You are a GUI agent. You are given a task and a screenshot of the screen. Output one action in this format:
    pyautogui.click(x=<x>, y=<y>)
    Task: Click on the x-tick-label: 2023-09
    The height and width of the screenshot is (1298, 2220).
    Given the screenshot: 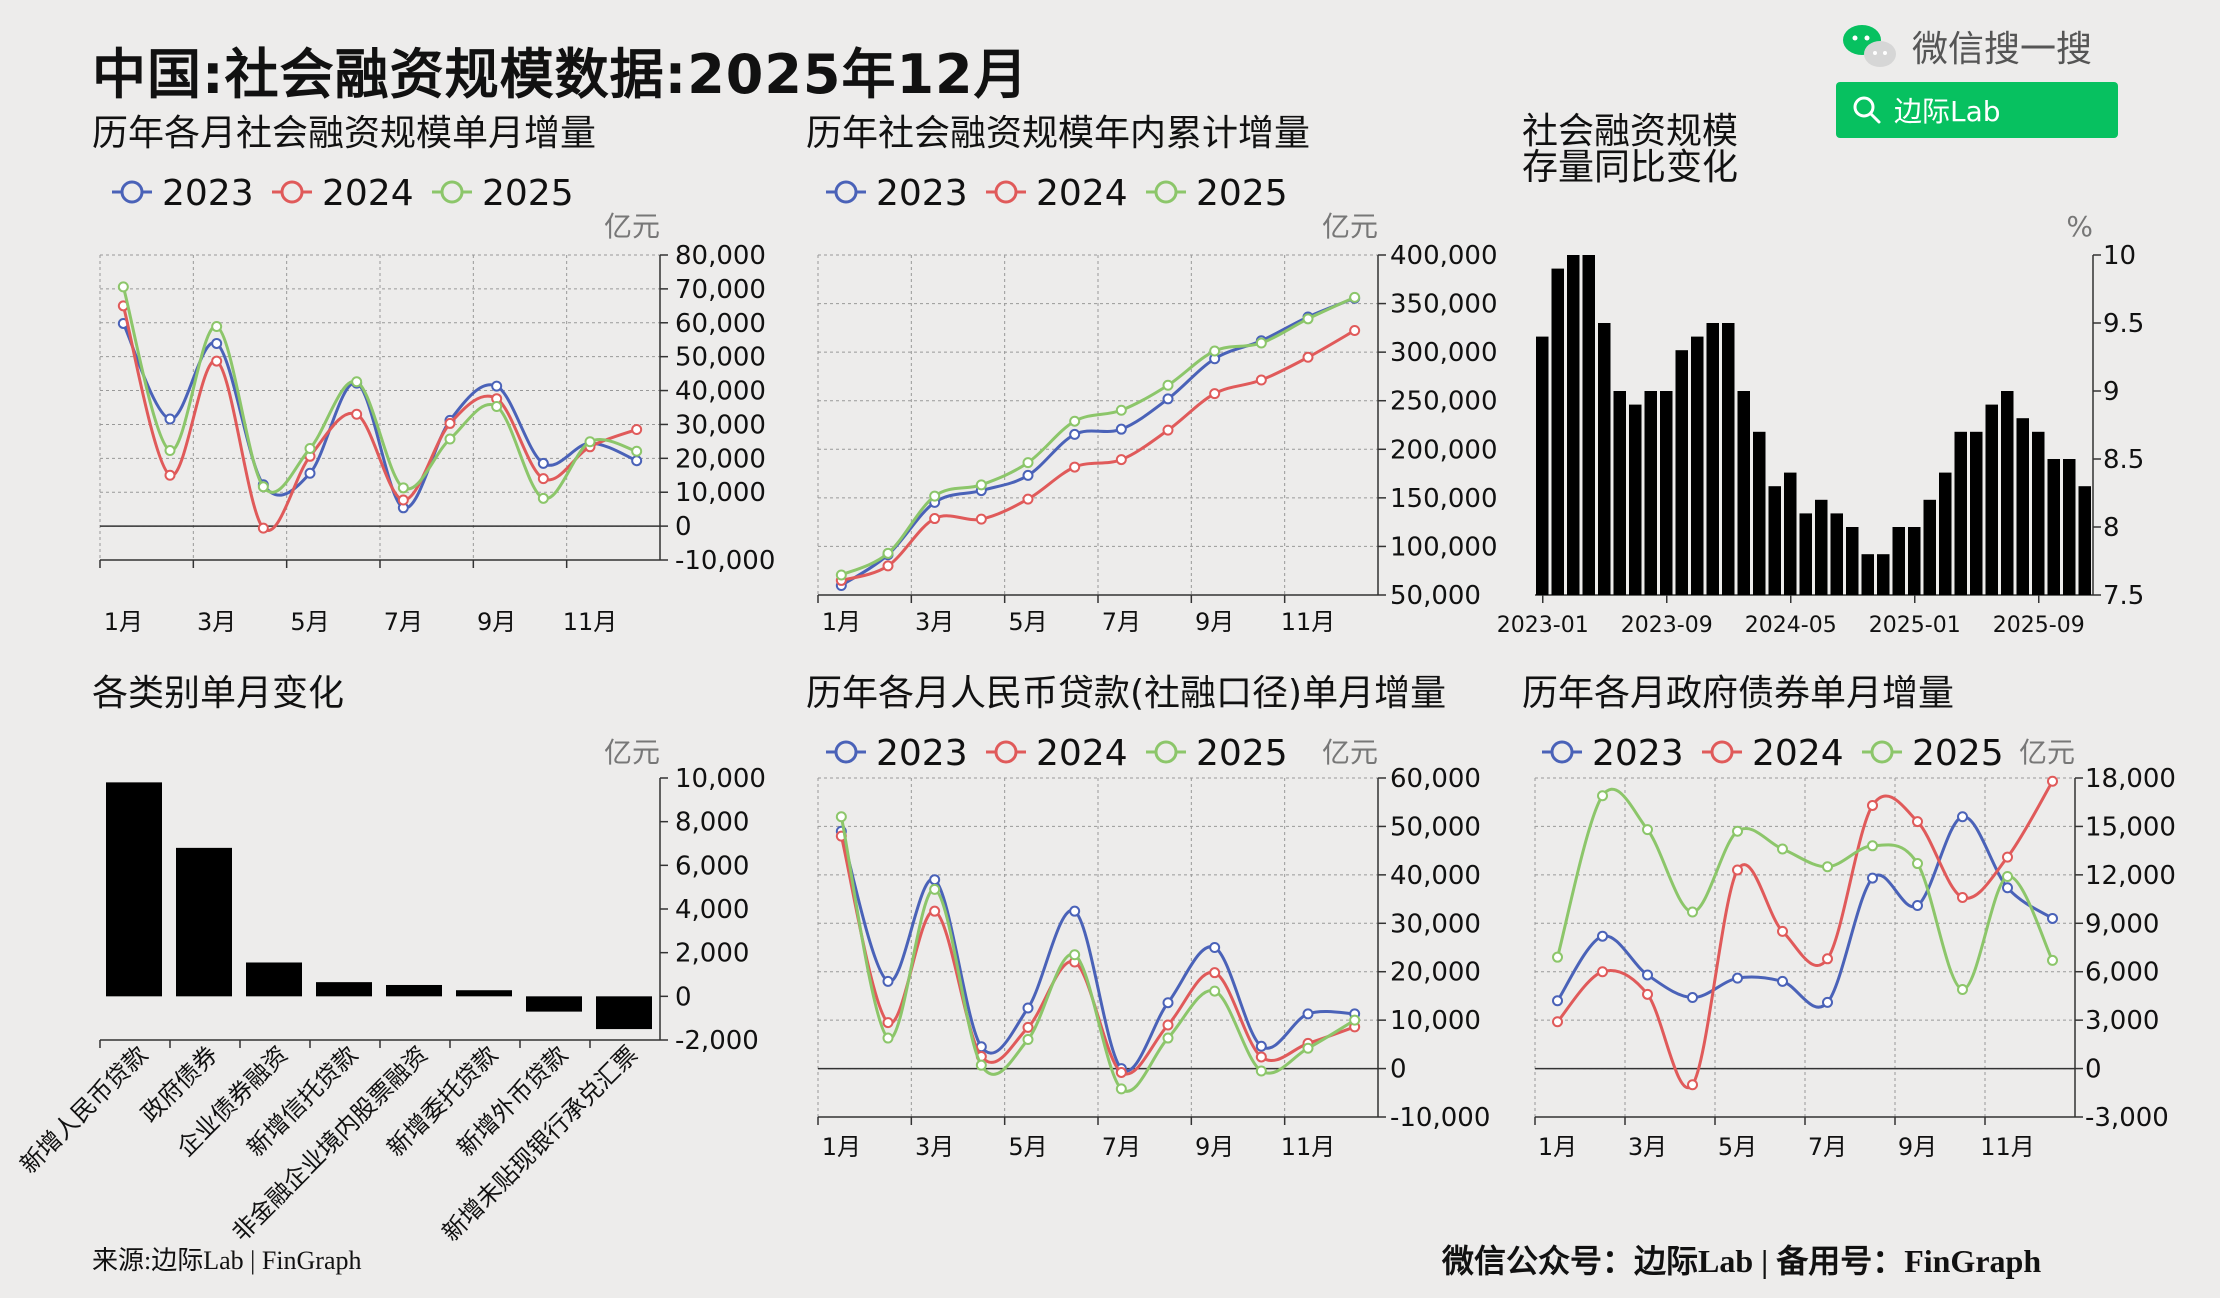 What is the action you would take?
    pyautogui.click(x=1667, y=625)
    